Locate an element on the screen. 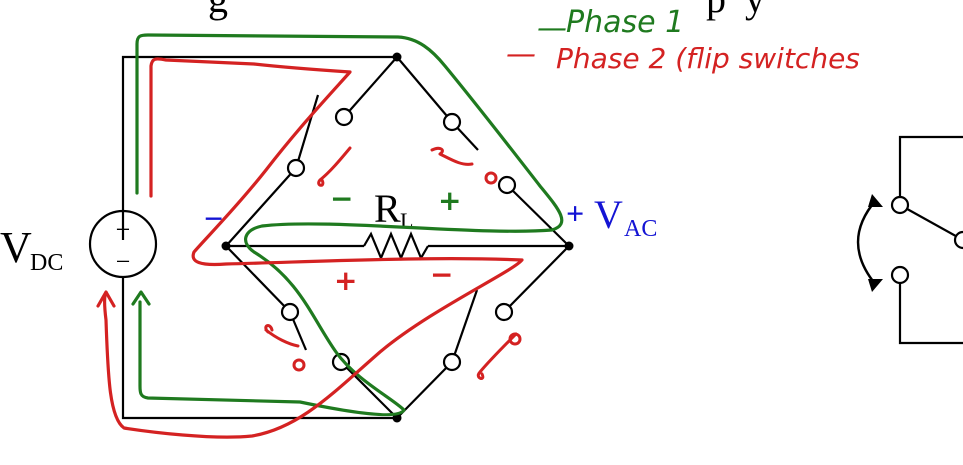 The width and height of the screenshot is (963, 465). contact-lower-right-bottom is located at coordinates (452, 362).